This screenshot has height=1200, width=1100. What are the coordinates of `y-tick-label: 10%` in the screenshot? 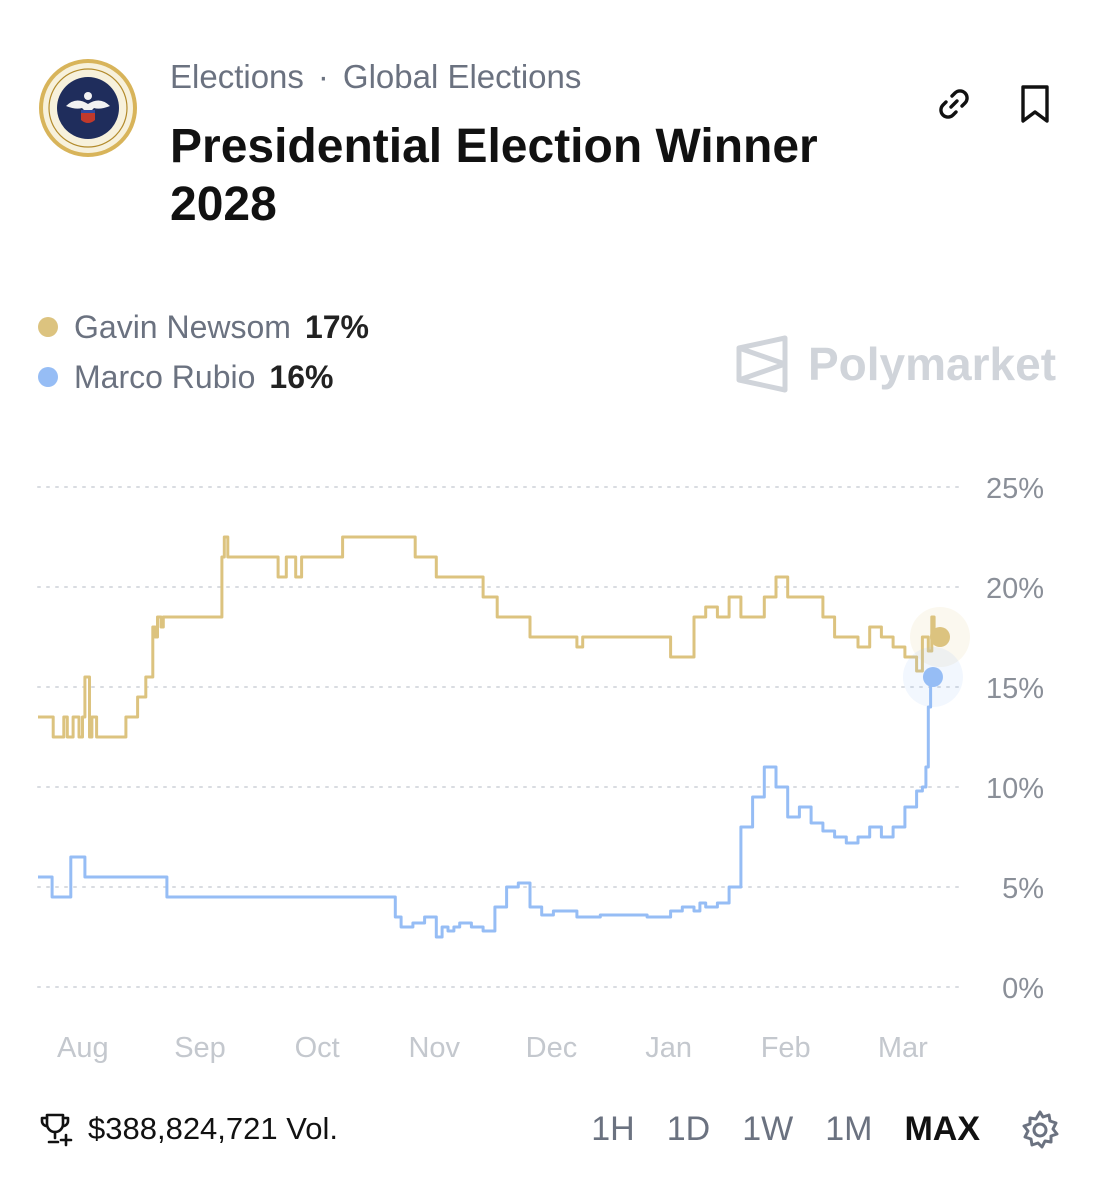 It's located at (1015, 789).